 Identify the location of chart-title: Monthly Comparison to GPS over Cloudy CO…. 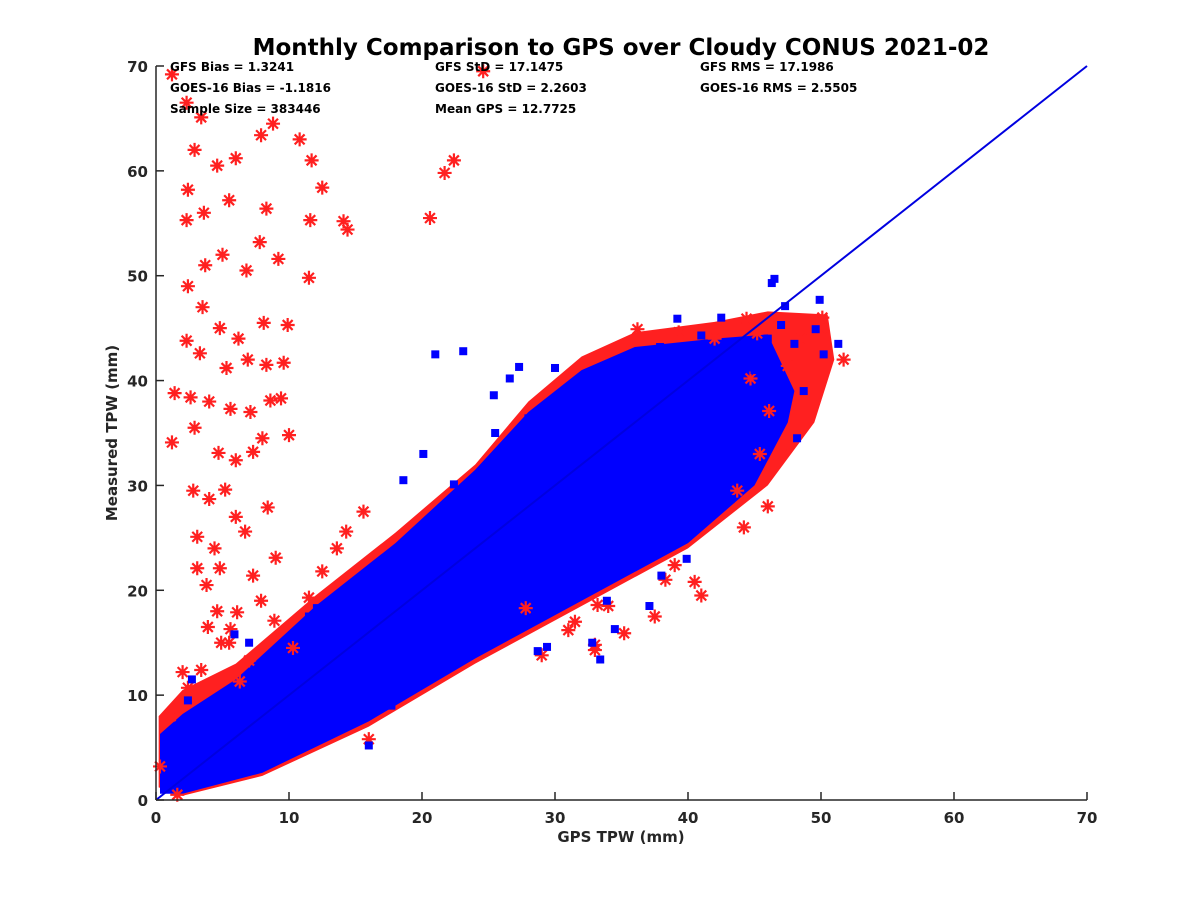
(621, 48).